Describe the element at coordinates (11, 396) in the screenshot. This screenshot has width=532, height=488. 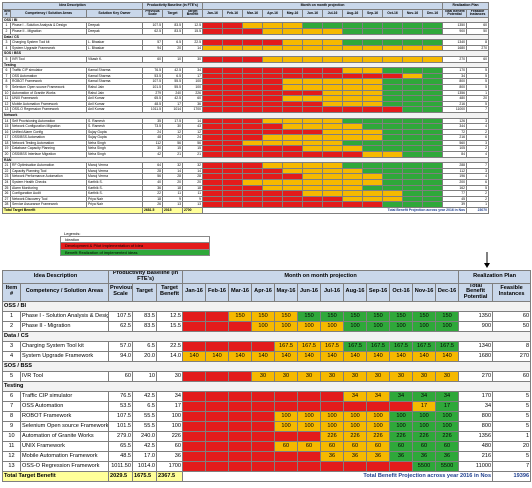
I see `cell: 6` at that location.